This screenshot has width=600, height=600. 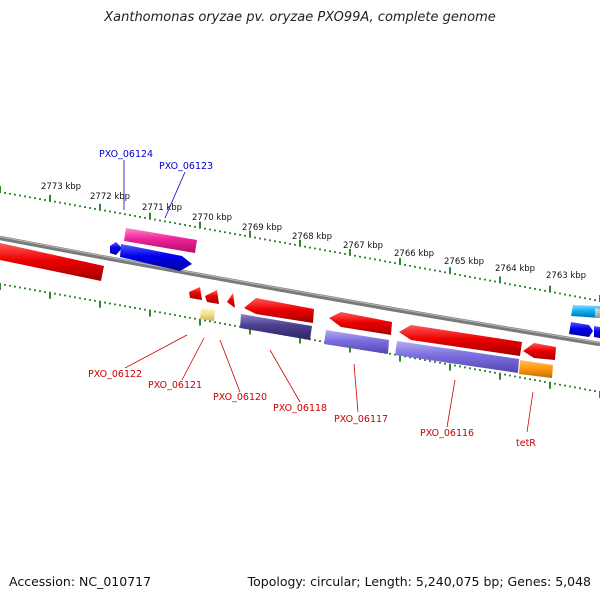 I want to click on label-pxo-06118: PXO_06118, so click(x=300, y=408).